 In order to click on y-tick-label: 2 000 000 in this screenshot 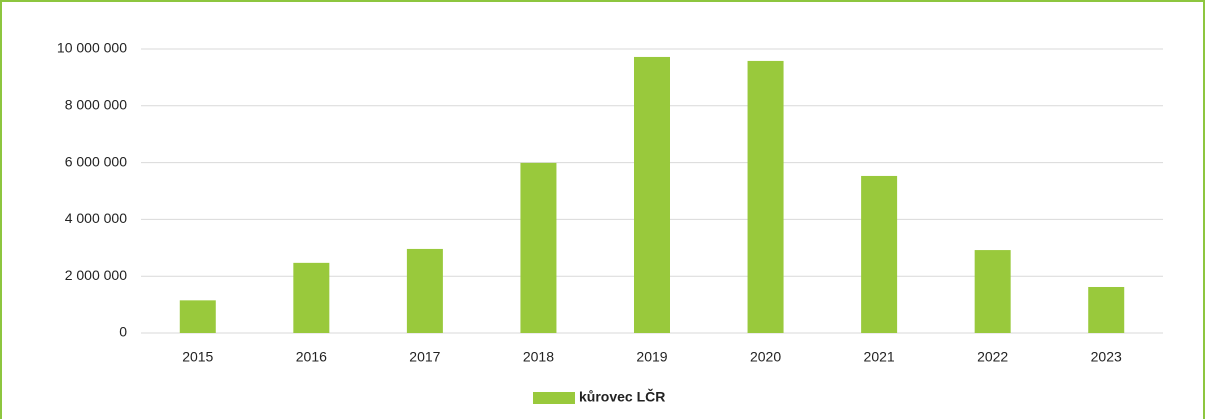, I will do `click(96, 275)`.